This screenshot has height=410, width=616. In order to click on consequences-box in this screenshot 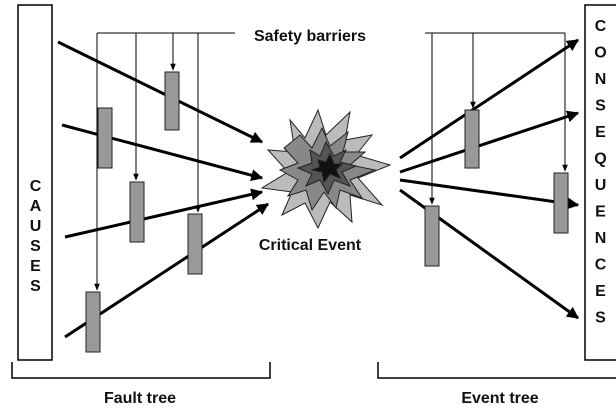, I will do `click(600, 182)`.